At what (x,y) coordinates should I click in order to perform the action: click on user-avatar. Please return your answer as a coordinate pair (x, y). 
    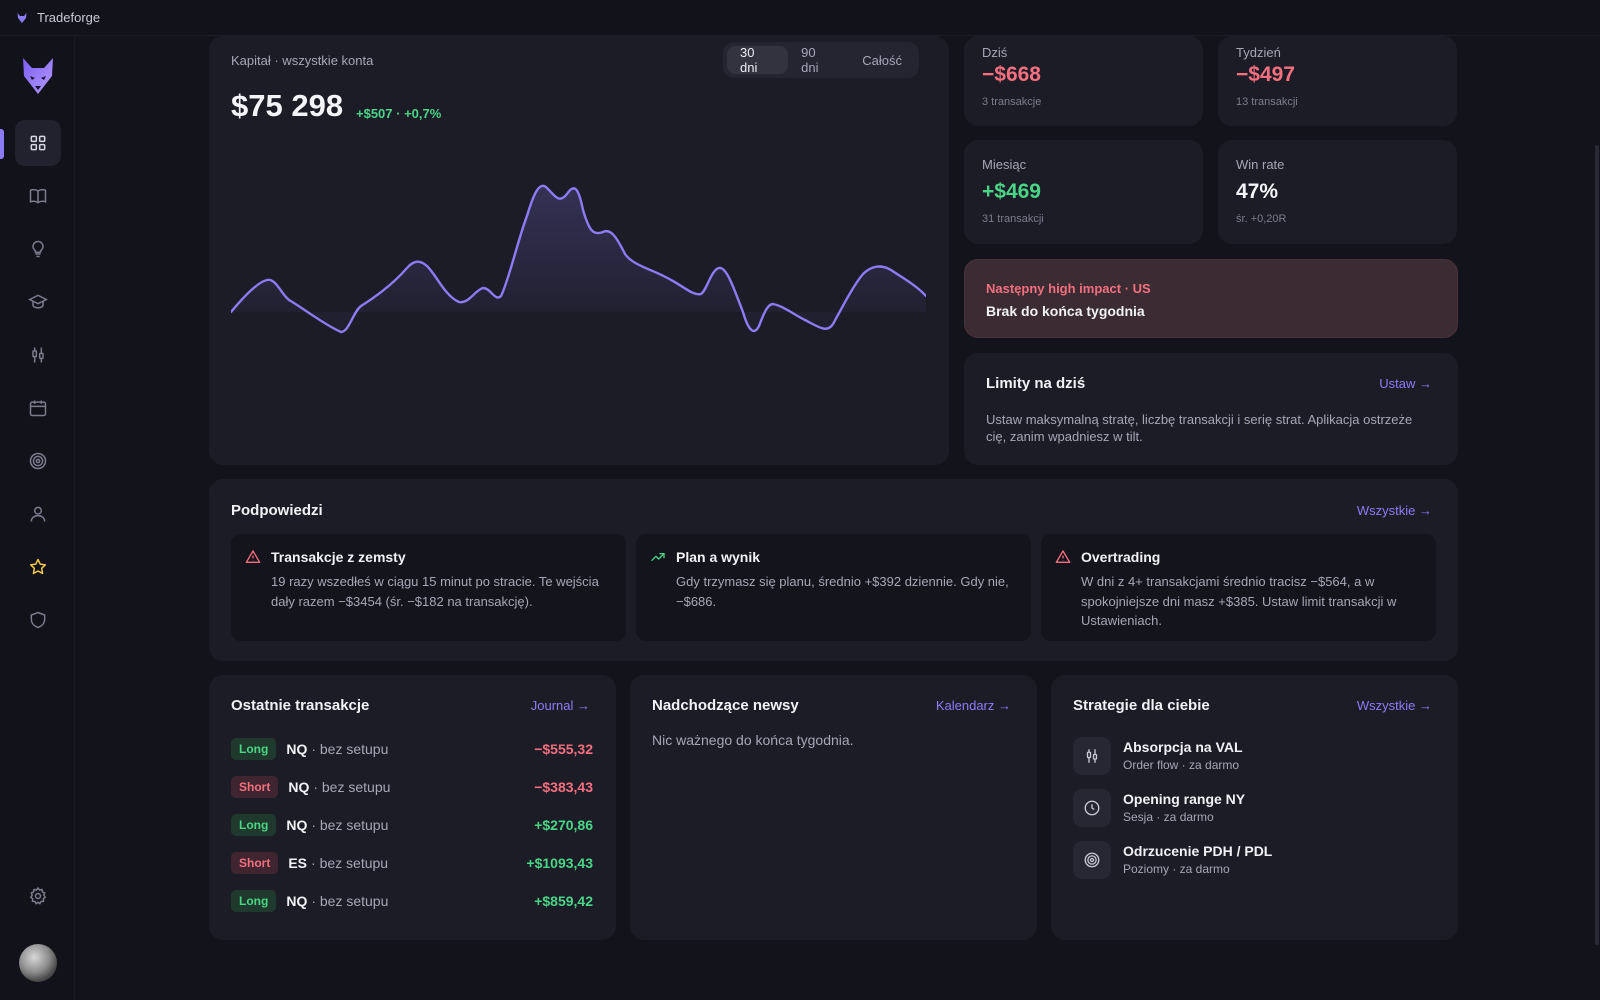
    Looking at the image, I should click on (38, 963).